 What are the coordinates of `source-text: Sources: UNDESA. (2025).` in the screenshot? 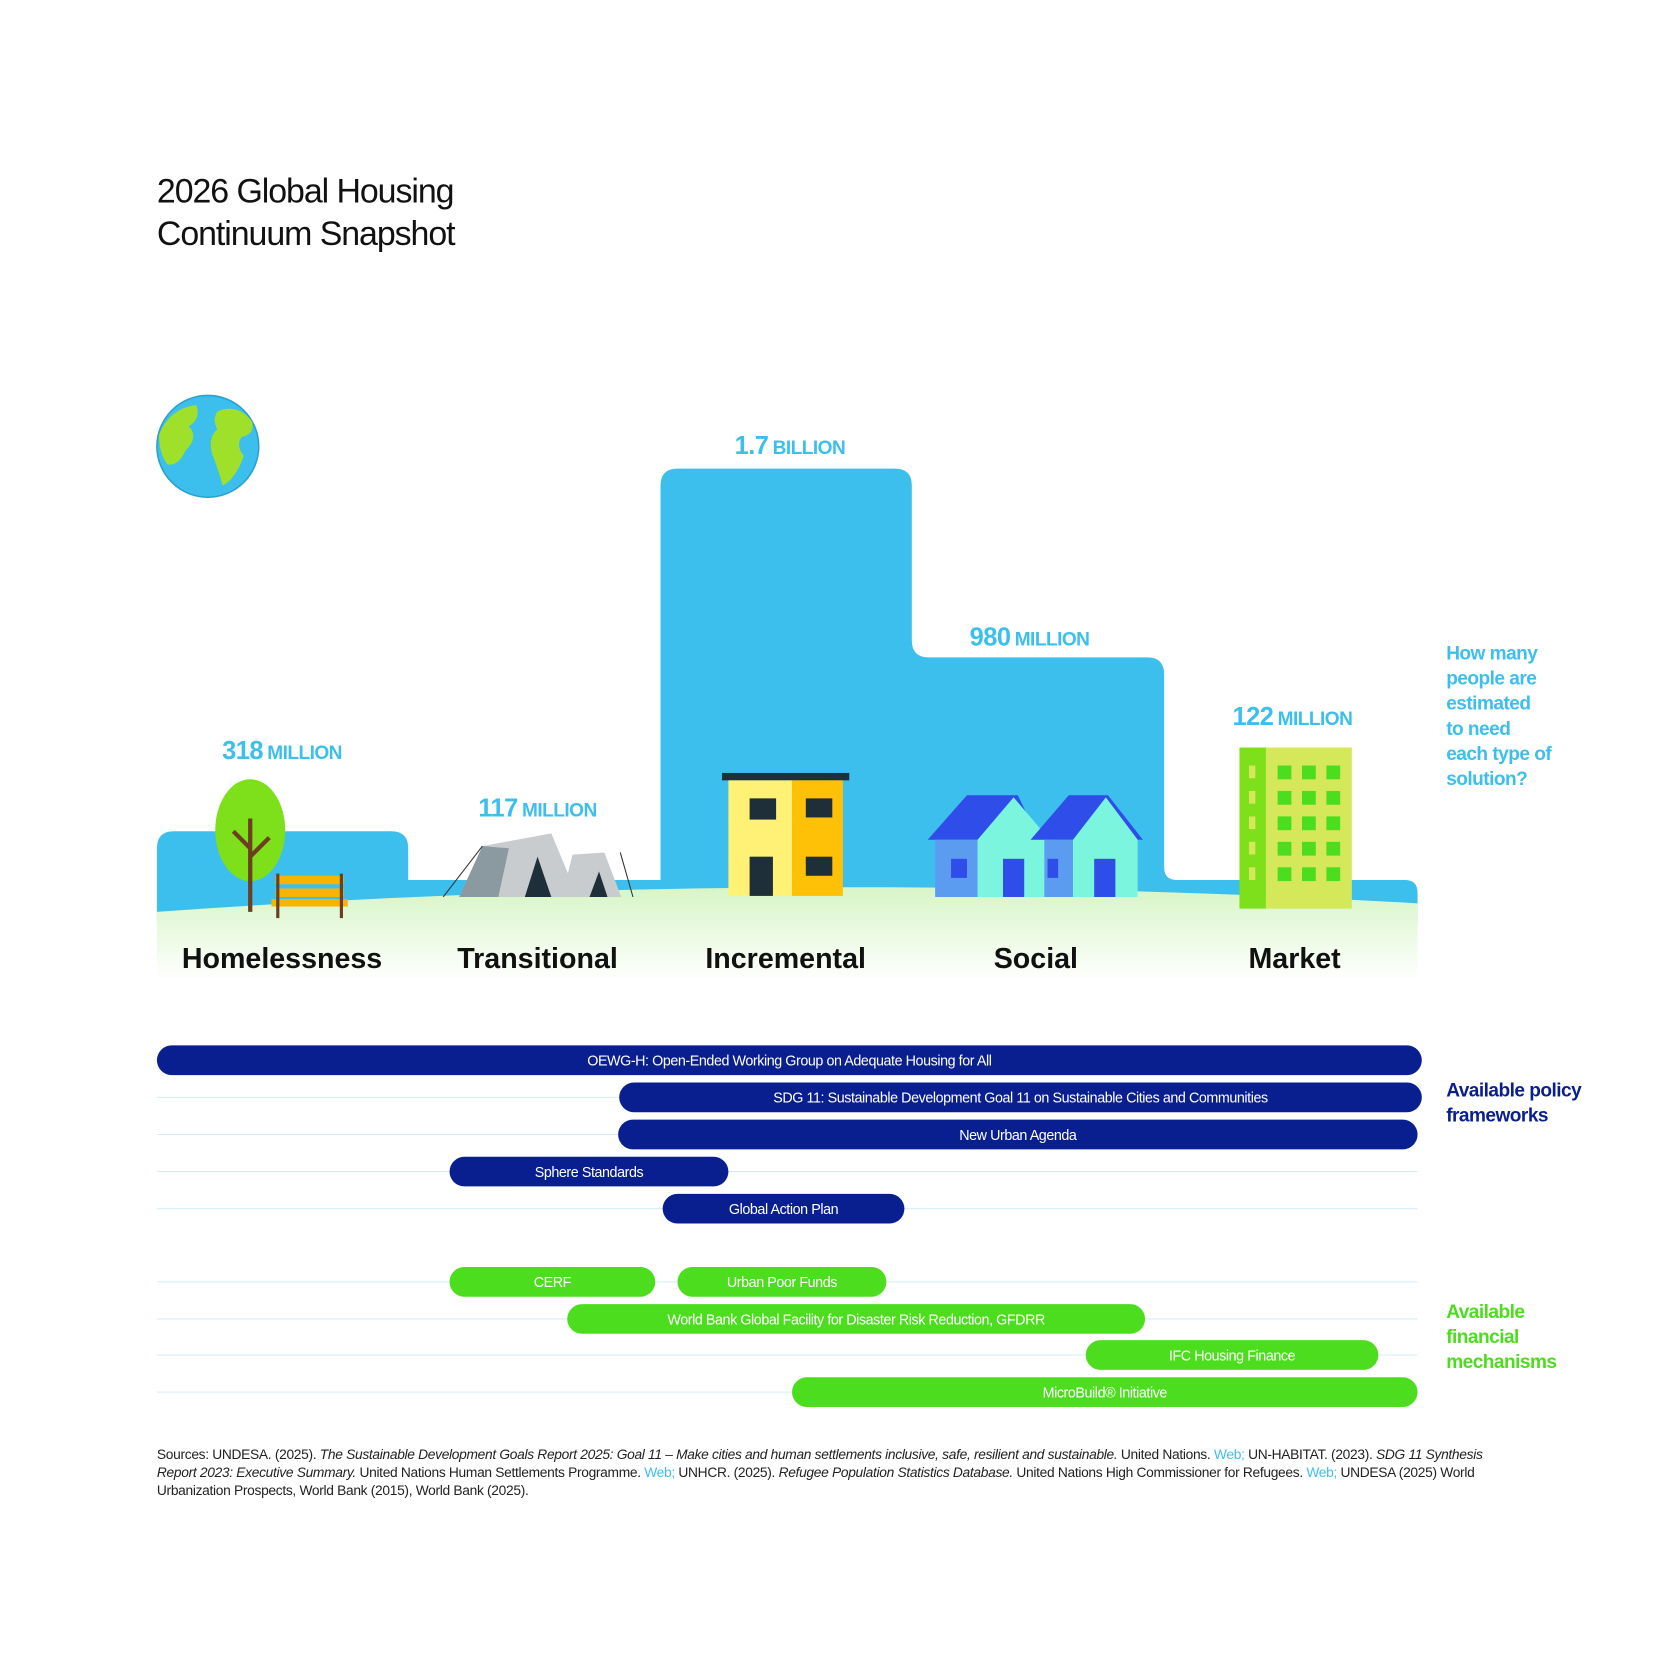 It's located at (238, 1454).